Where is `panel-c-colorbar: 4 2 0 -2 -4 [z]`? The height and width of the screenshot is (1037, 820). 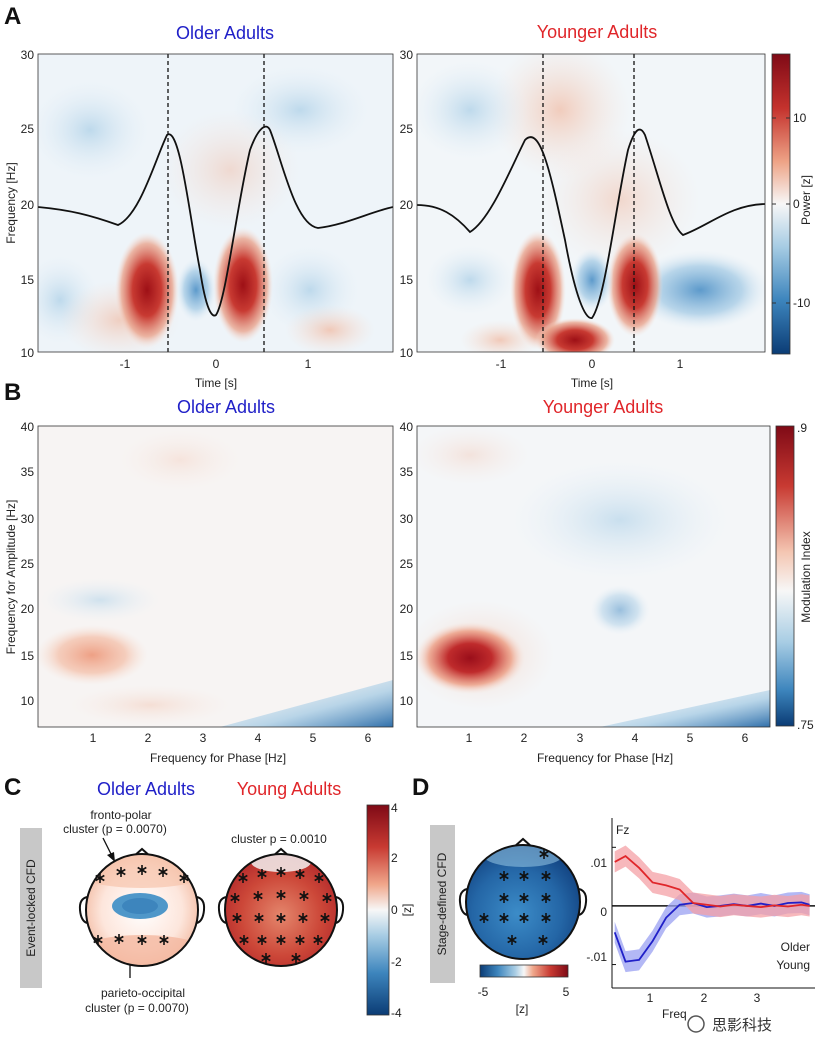 panel-c-colorbar: 4 2 0 -2 -4 [z] is located at coordinates (390, 910).